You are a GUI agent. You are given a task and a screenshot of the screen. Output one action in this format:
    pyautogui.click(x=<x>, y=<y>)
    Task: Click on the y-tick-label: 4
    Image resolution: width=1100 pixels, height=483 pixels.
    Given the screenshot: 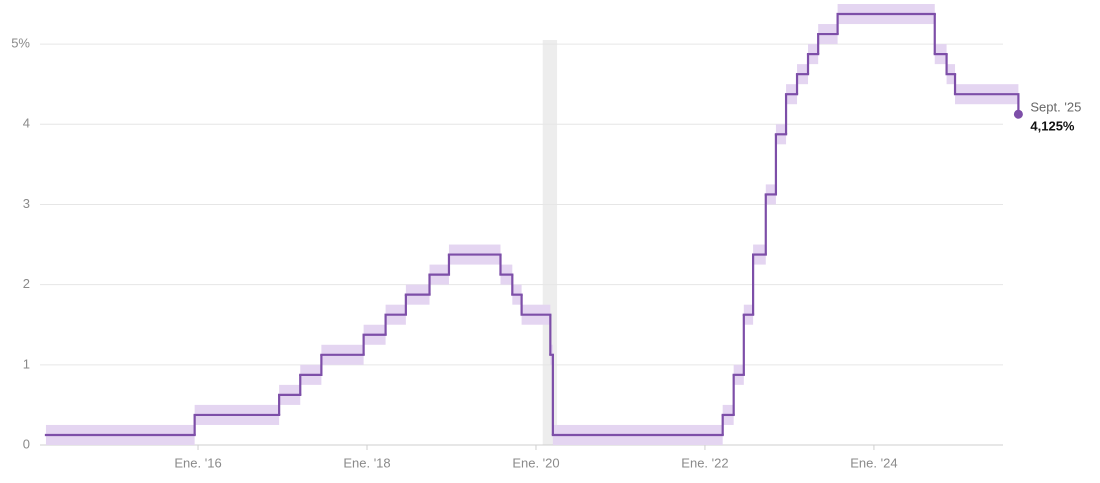 What is the action you would take?
    pyautogui.click(x=26, y=123)
    